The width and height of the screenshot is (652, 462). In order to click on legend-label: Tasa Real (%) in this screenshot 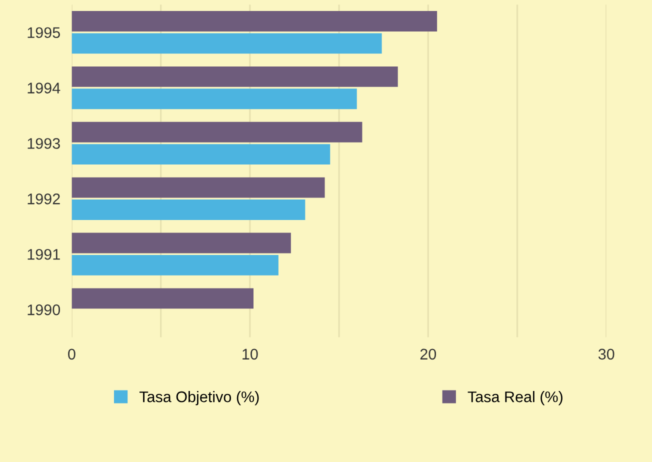, I will do `click(515, 398)`.